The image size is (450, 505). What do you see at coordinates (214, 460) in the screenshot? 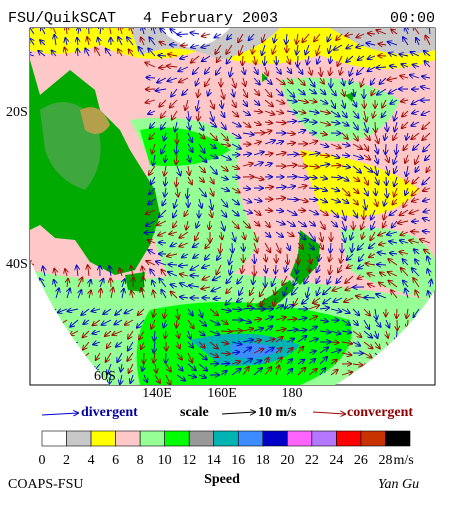
I see `colorbar-tick: 14` at bounding box center [214, 460].